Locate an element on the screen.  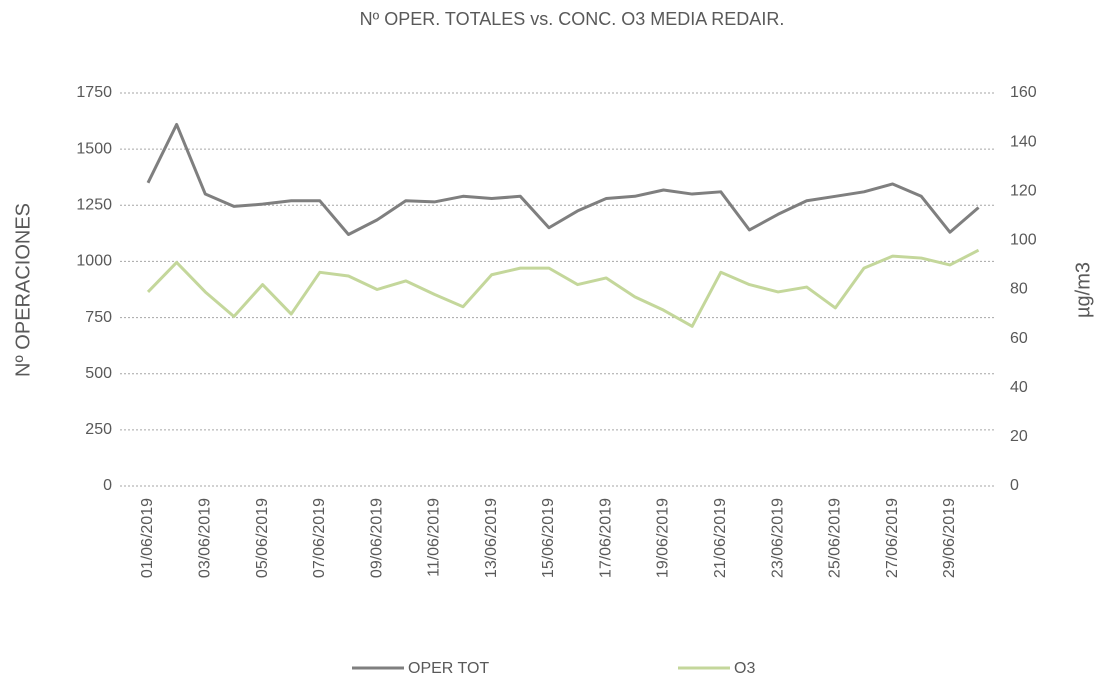
y-tick-label: 1500 is located at coordinates (94, 148).